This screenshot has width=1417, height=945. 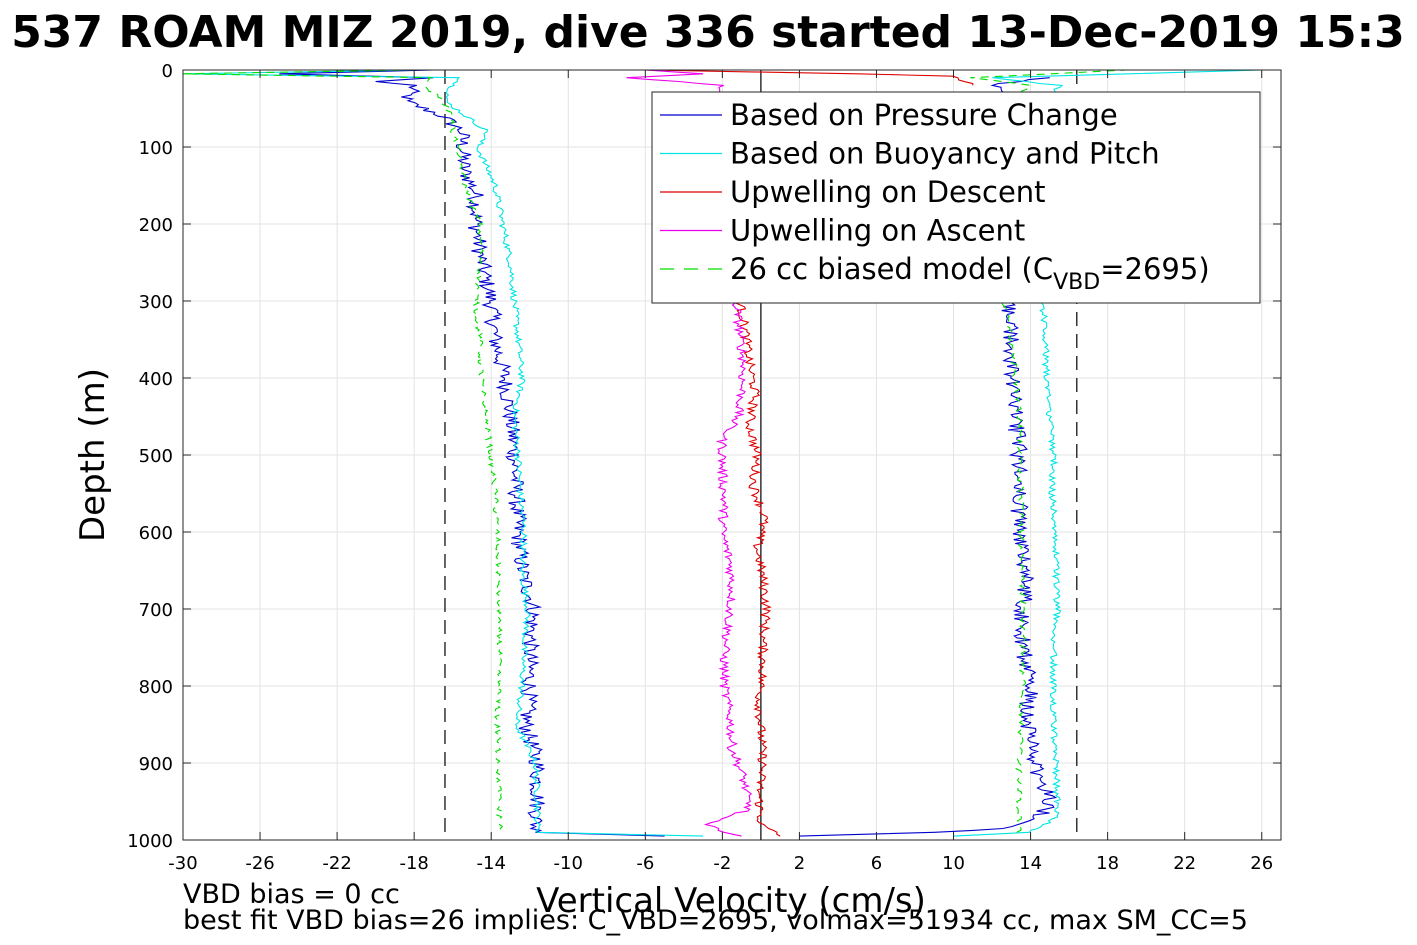 What do you see at coordinates (150, 841) in the screenshot?
I see `y-tick-label: 1000` at bounding box center [150, 841].